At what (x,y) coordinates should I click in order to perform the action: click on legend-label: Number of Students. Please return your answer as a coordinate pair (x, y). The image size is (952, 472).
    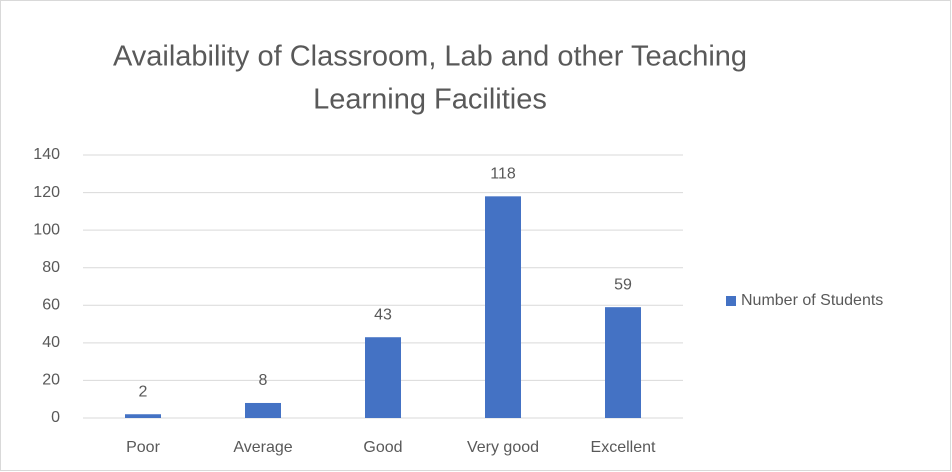
    Looking at the image, I should click on (812, 300).